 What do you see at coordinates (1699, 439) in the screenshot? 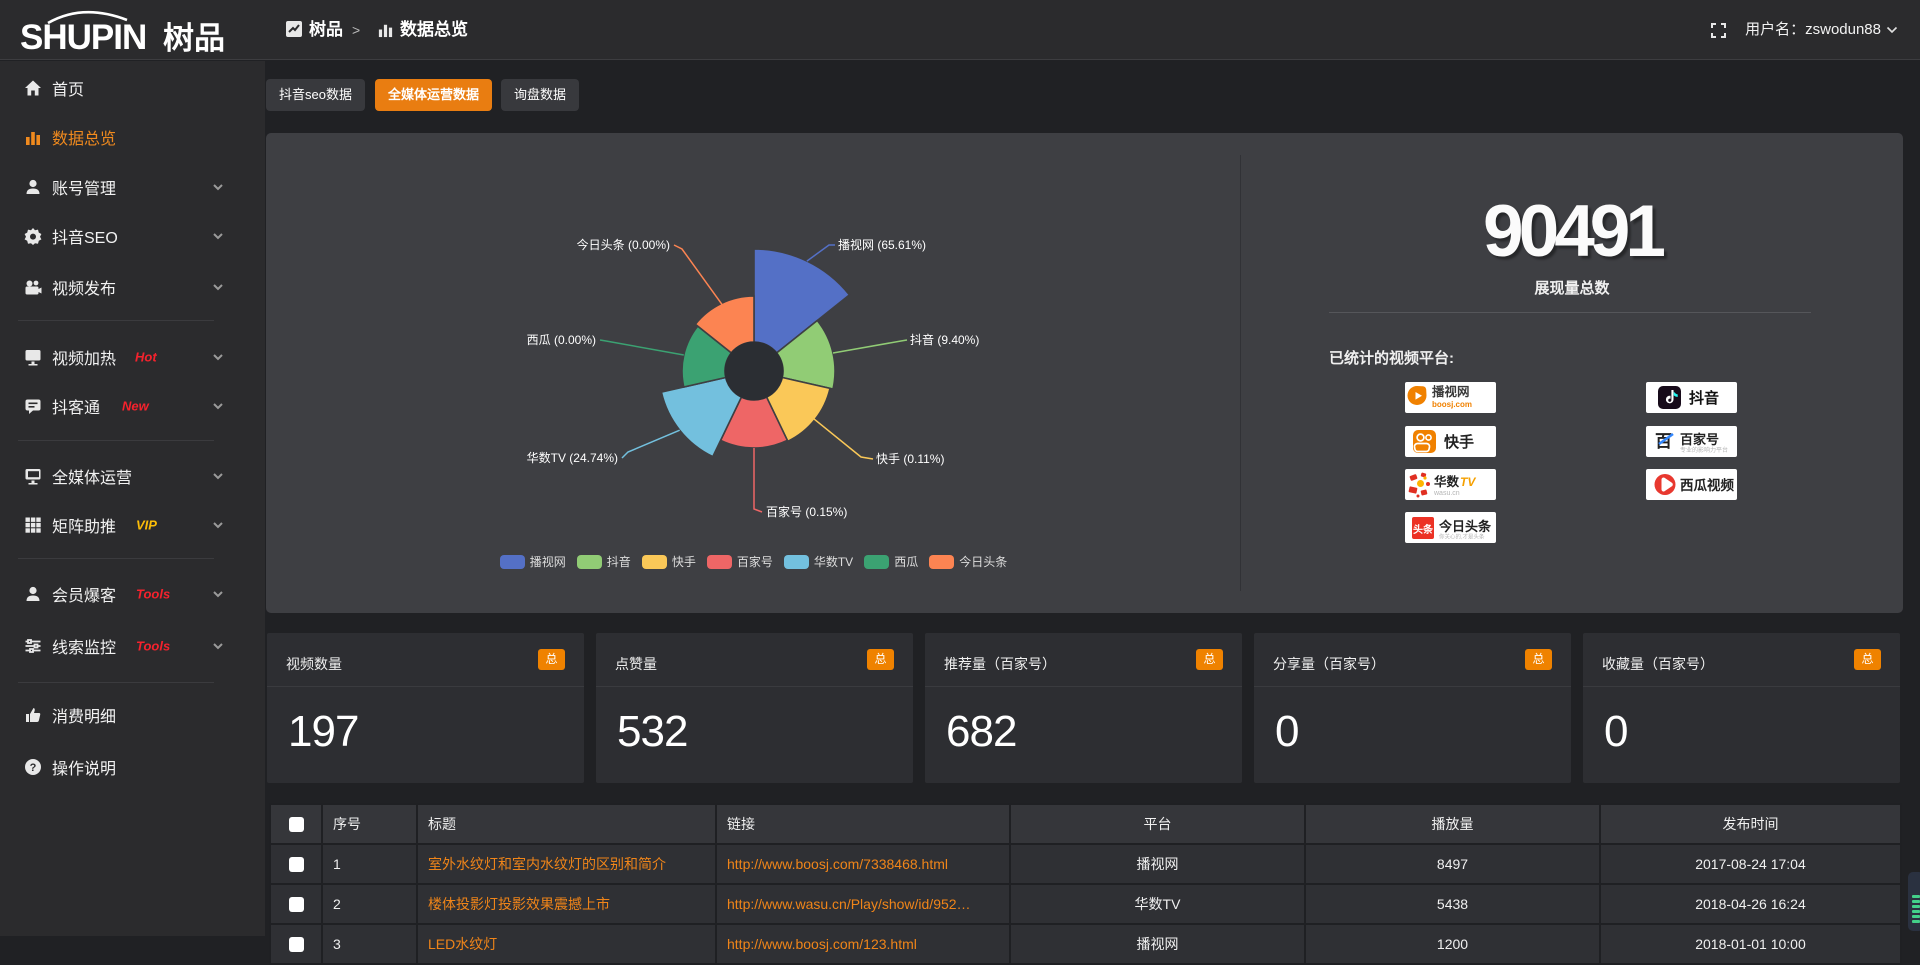
I see `svg-text: 百家号` at bounding box center [1699, 439].